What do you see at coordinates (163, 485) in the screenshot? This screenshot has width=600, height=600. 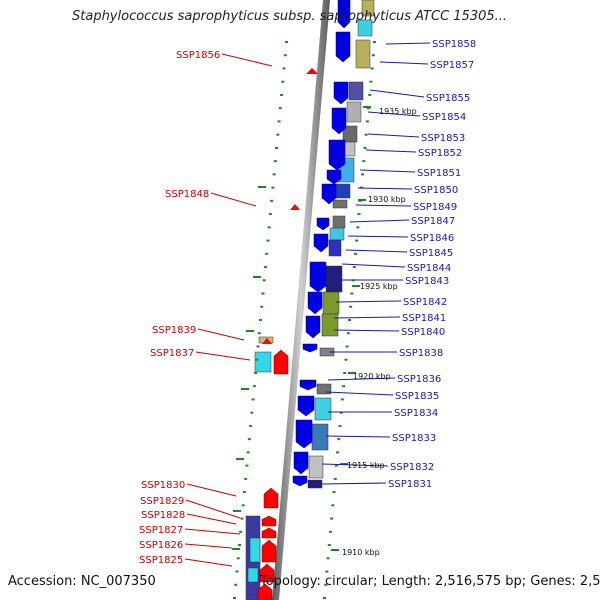 I see `left-gene-label: SSP1830` at bounding box center [163, 485].